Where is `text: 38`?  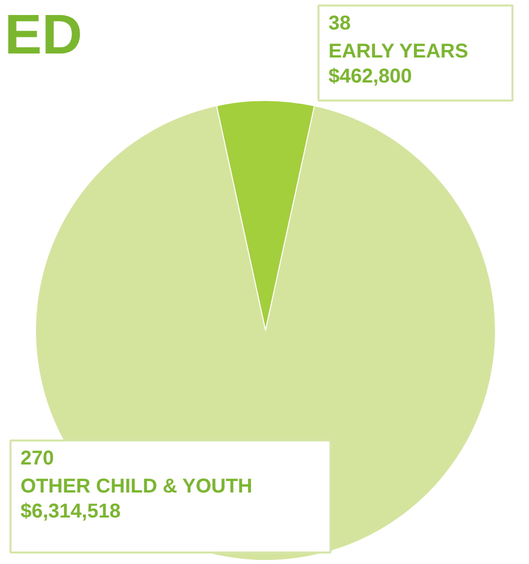
text: 38 is located at coordinates (339, 23).